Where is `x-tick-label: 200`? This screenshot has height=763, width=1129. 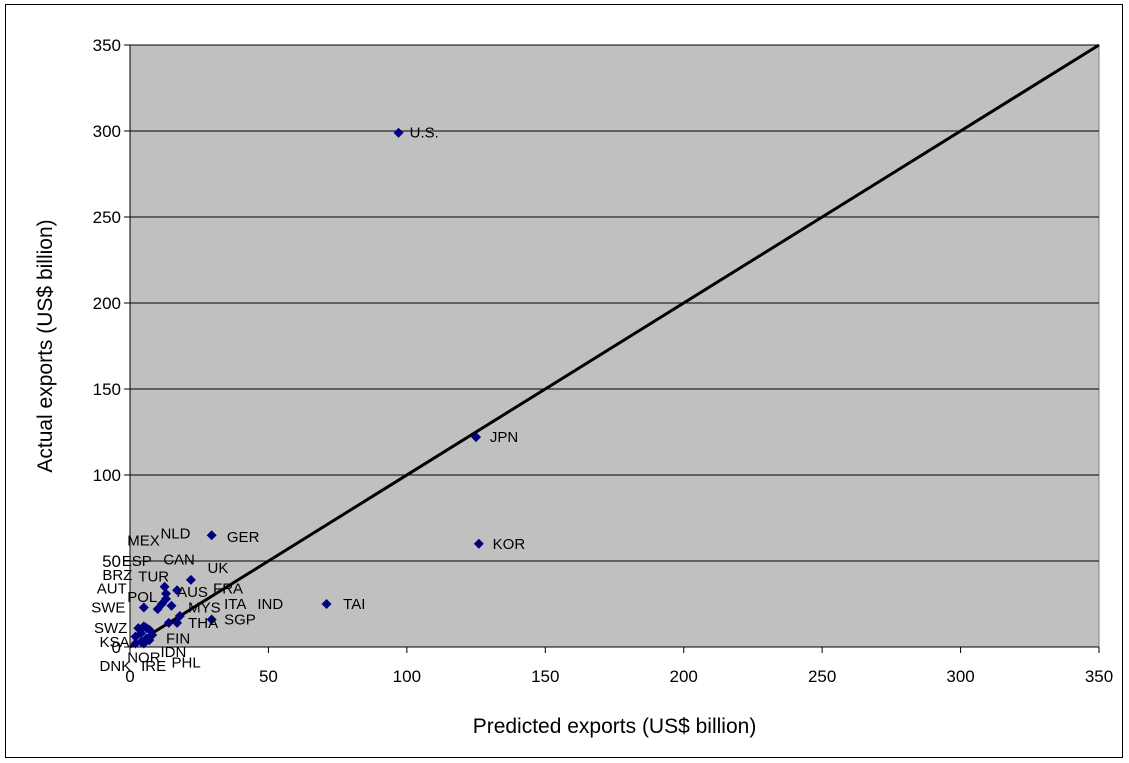 x-tick-label: 200 is located at coordinates (684, 676).